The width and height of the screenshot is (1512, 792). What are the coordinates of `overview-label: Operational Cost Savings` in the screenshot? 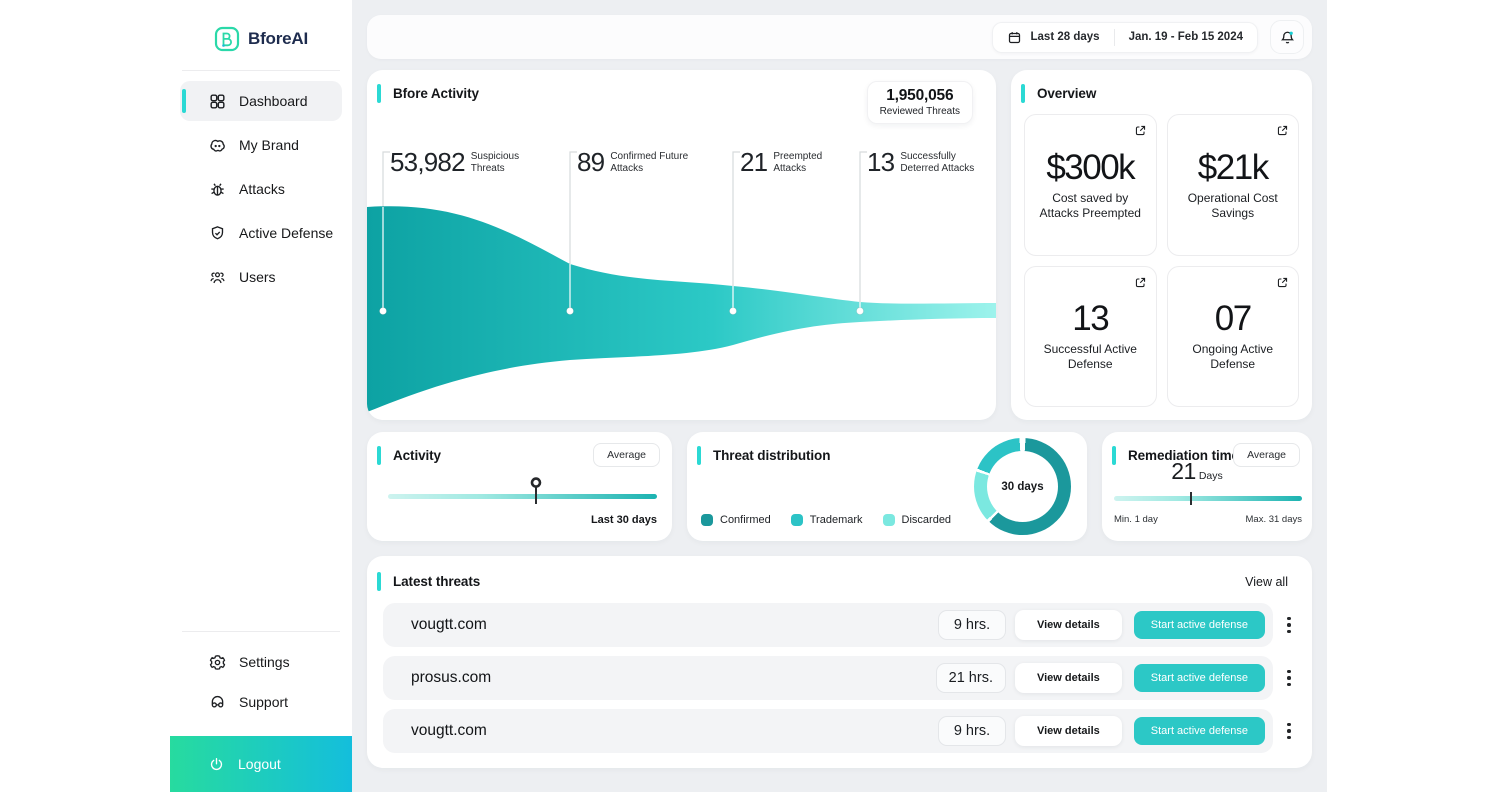 It's located at (1232, 205).